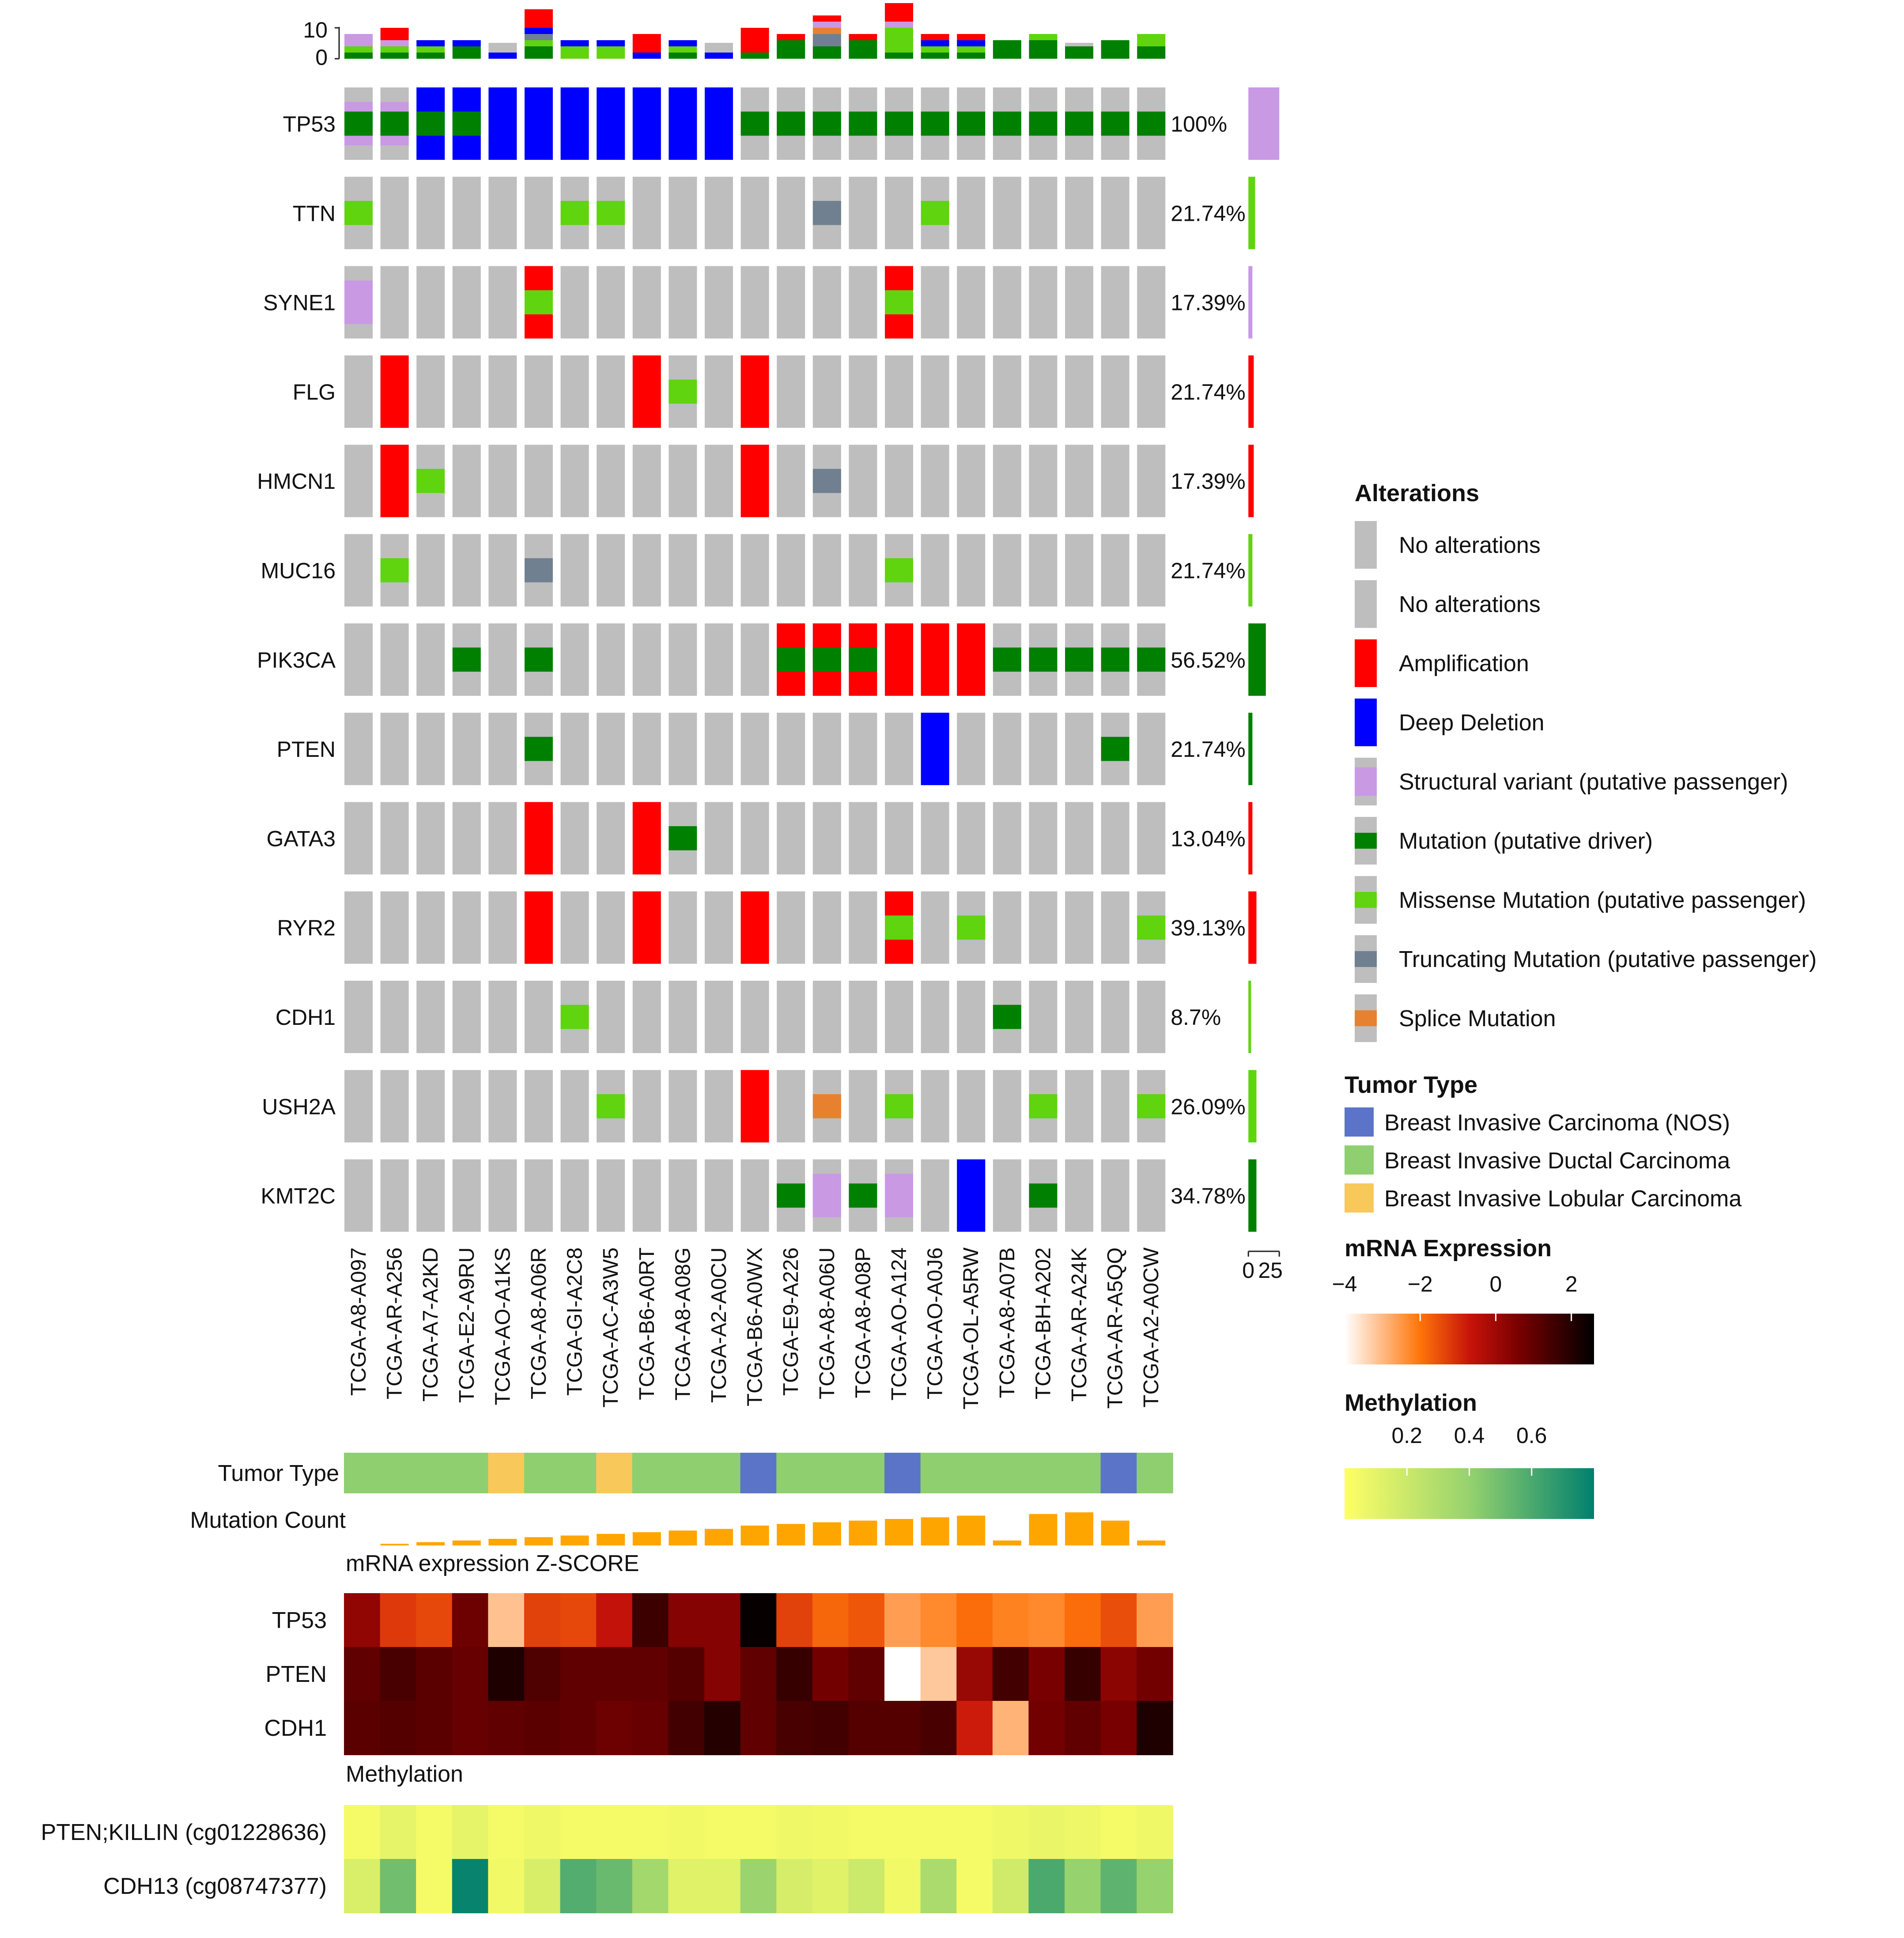 Image resolution: width=1904 pixels, height=1938 pixels. Describe the element at coordinates (1366, 959) in the screenshot. I see `legend-alteration-swatch-mark` at that location.